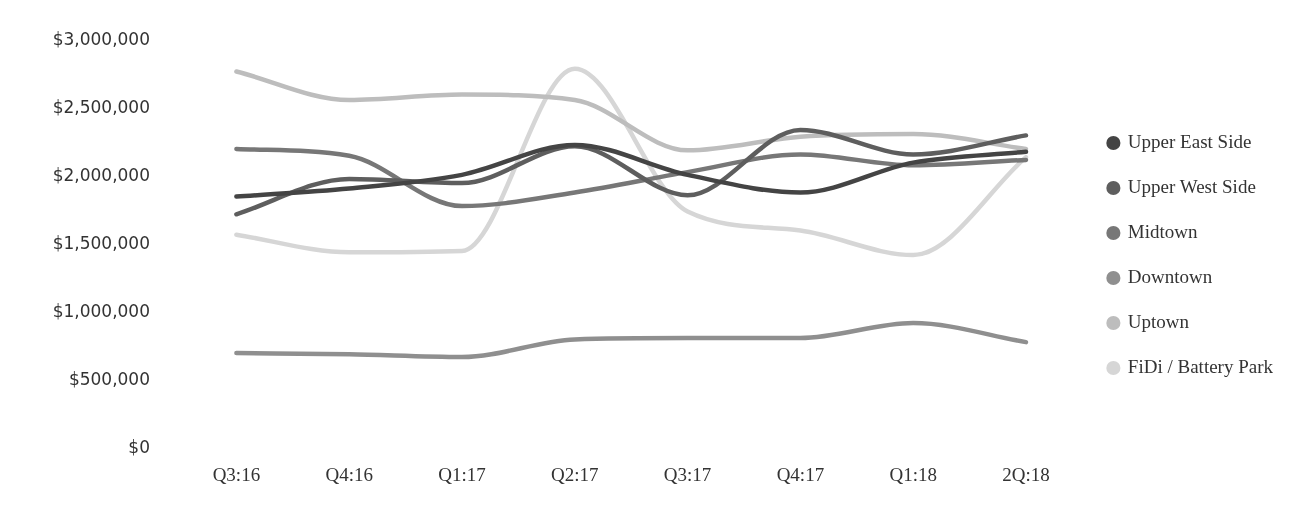 This screenshot has width=1293, height=507. I want to click on legend-label: Upper East Side, so click(1189, 141).